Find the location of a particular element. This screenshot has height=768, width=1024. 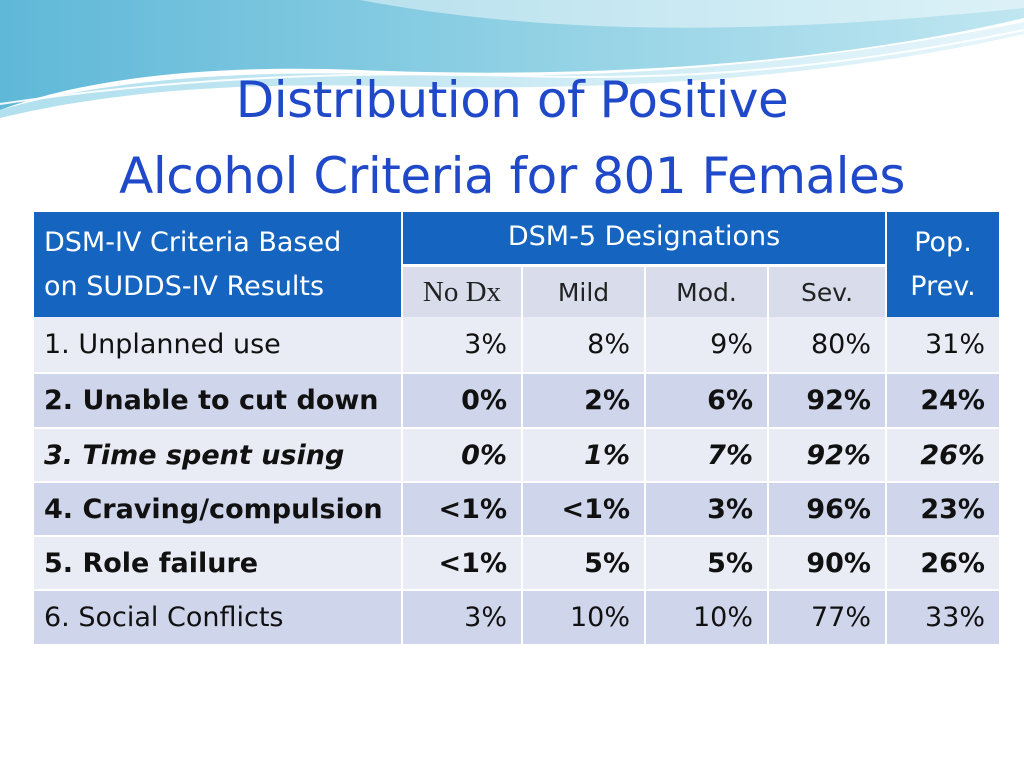

row-label: 6. Social Conflicts is located at coordinates (217, 616).